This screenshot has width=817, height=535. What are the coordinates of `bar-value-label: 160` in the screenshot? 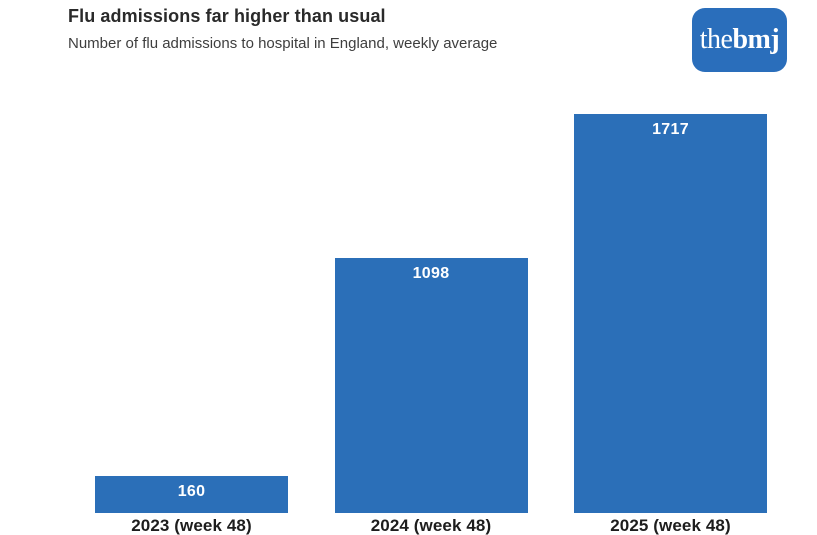 It's located at (191, 491).